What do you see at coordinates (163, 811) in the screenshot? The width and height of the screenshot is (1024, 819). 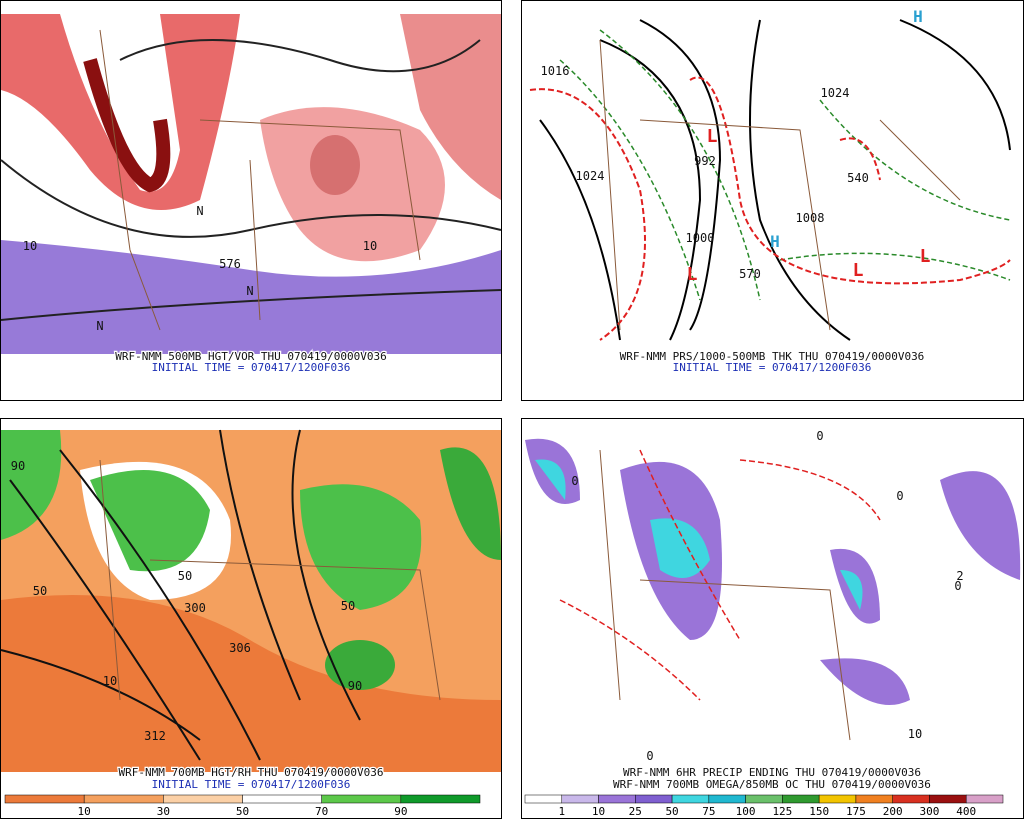 I see `colorbar-label: 30` at bounding box center [163, 811].